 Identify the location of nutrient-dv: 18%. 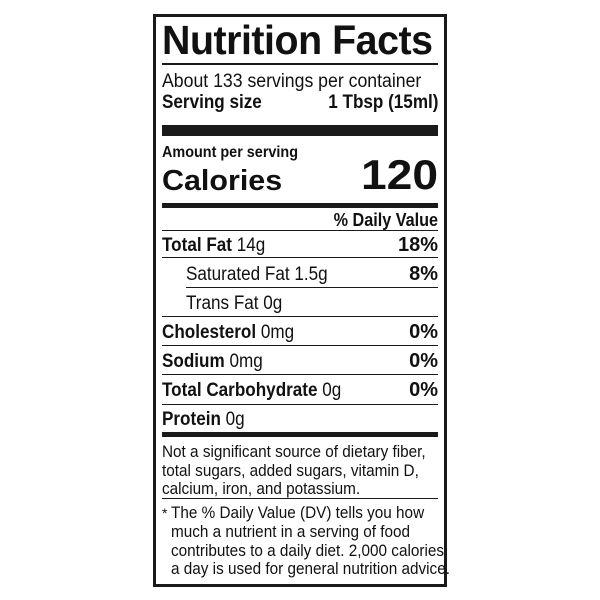
(417, 245).